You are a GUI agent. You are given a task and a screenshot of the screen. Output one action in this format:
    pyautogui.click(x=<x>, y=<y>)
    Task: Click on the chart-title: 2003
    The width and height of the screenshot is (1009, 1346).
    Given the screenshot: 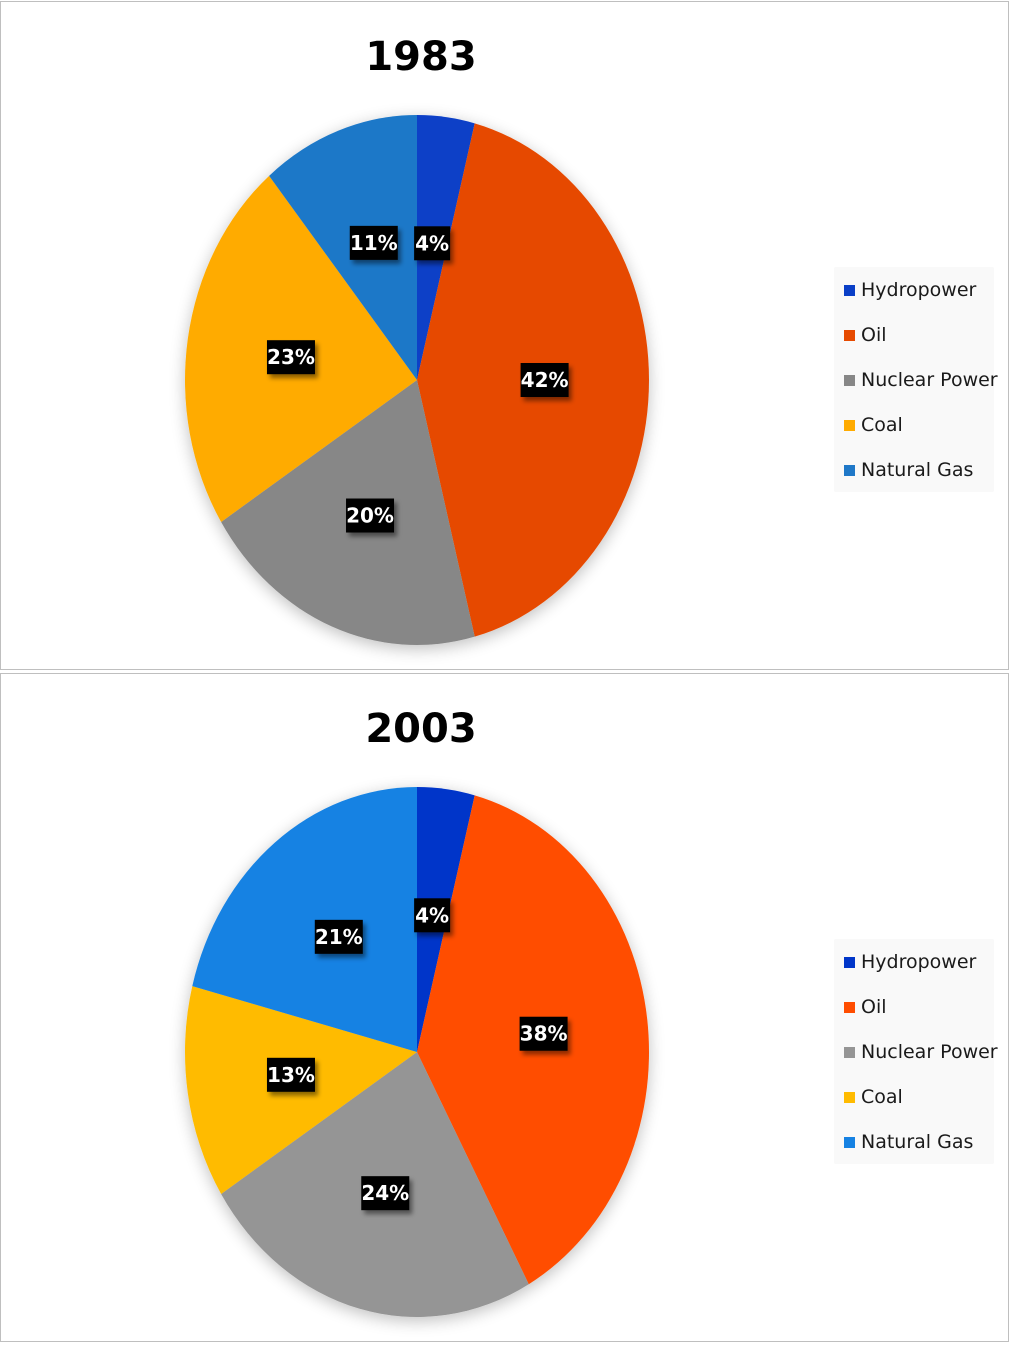 What is the action you would take?
    pyautogui.click(x=421, y=729)
    